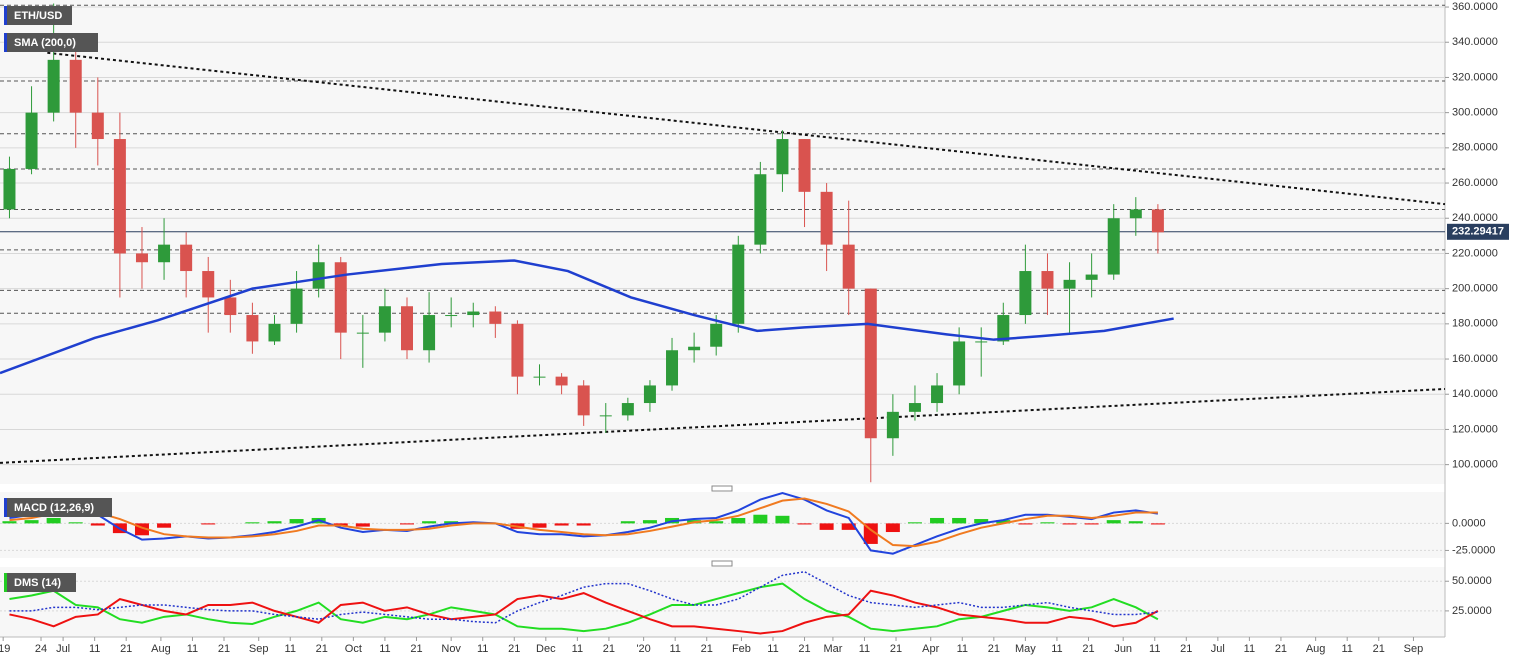 The height and width of the screenshot is (666, 1534). I want to click on x-tick-label: Oct, so click(353, 649).